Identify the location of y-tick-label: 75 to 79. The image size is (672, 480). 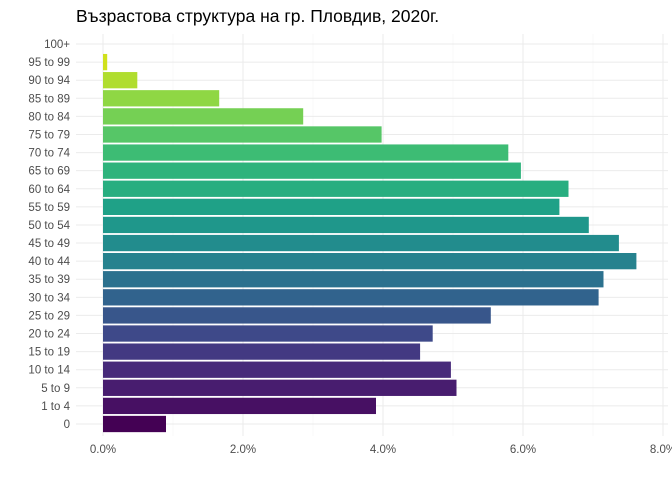
(49, 135).